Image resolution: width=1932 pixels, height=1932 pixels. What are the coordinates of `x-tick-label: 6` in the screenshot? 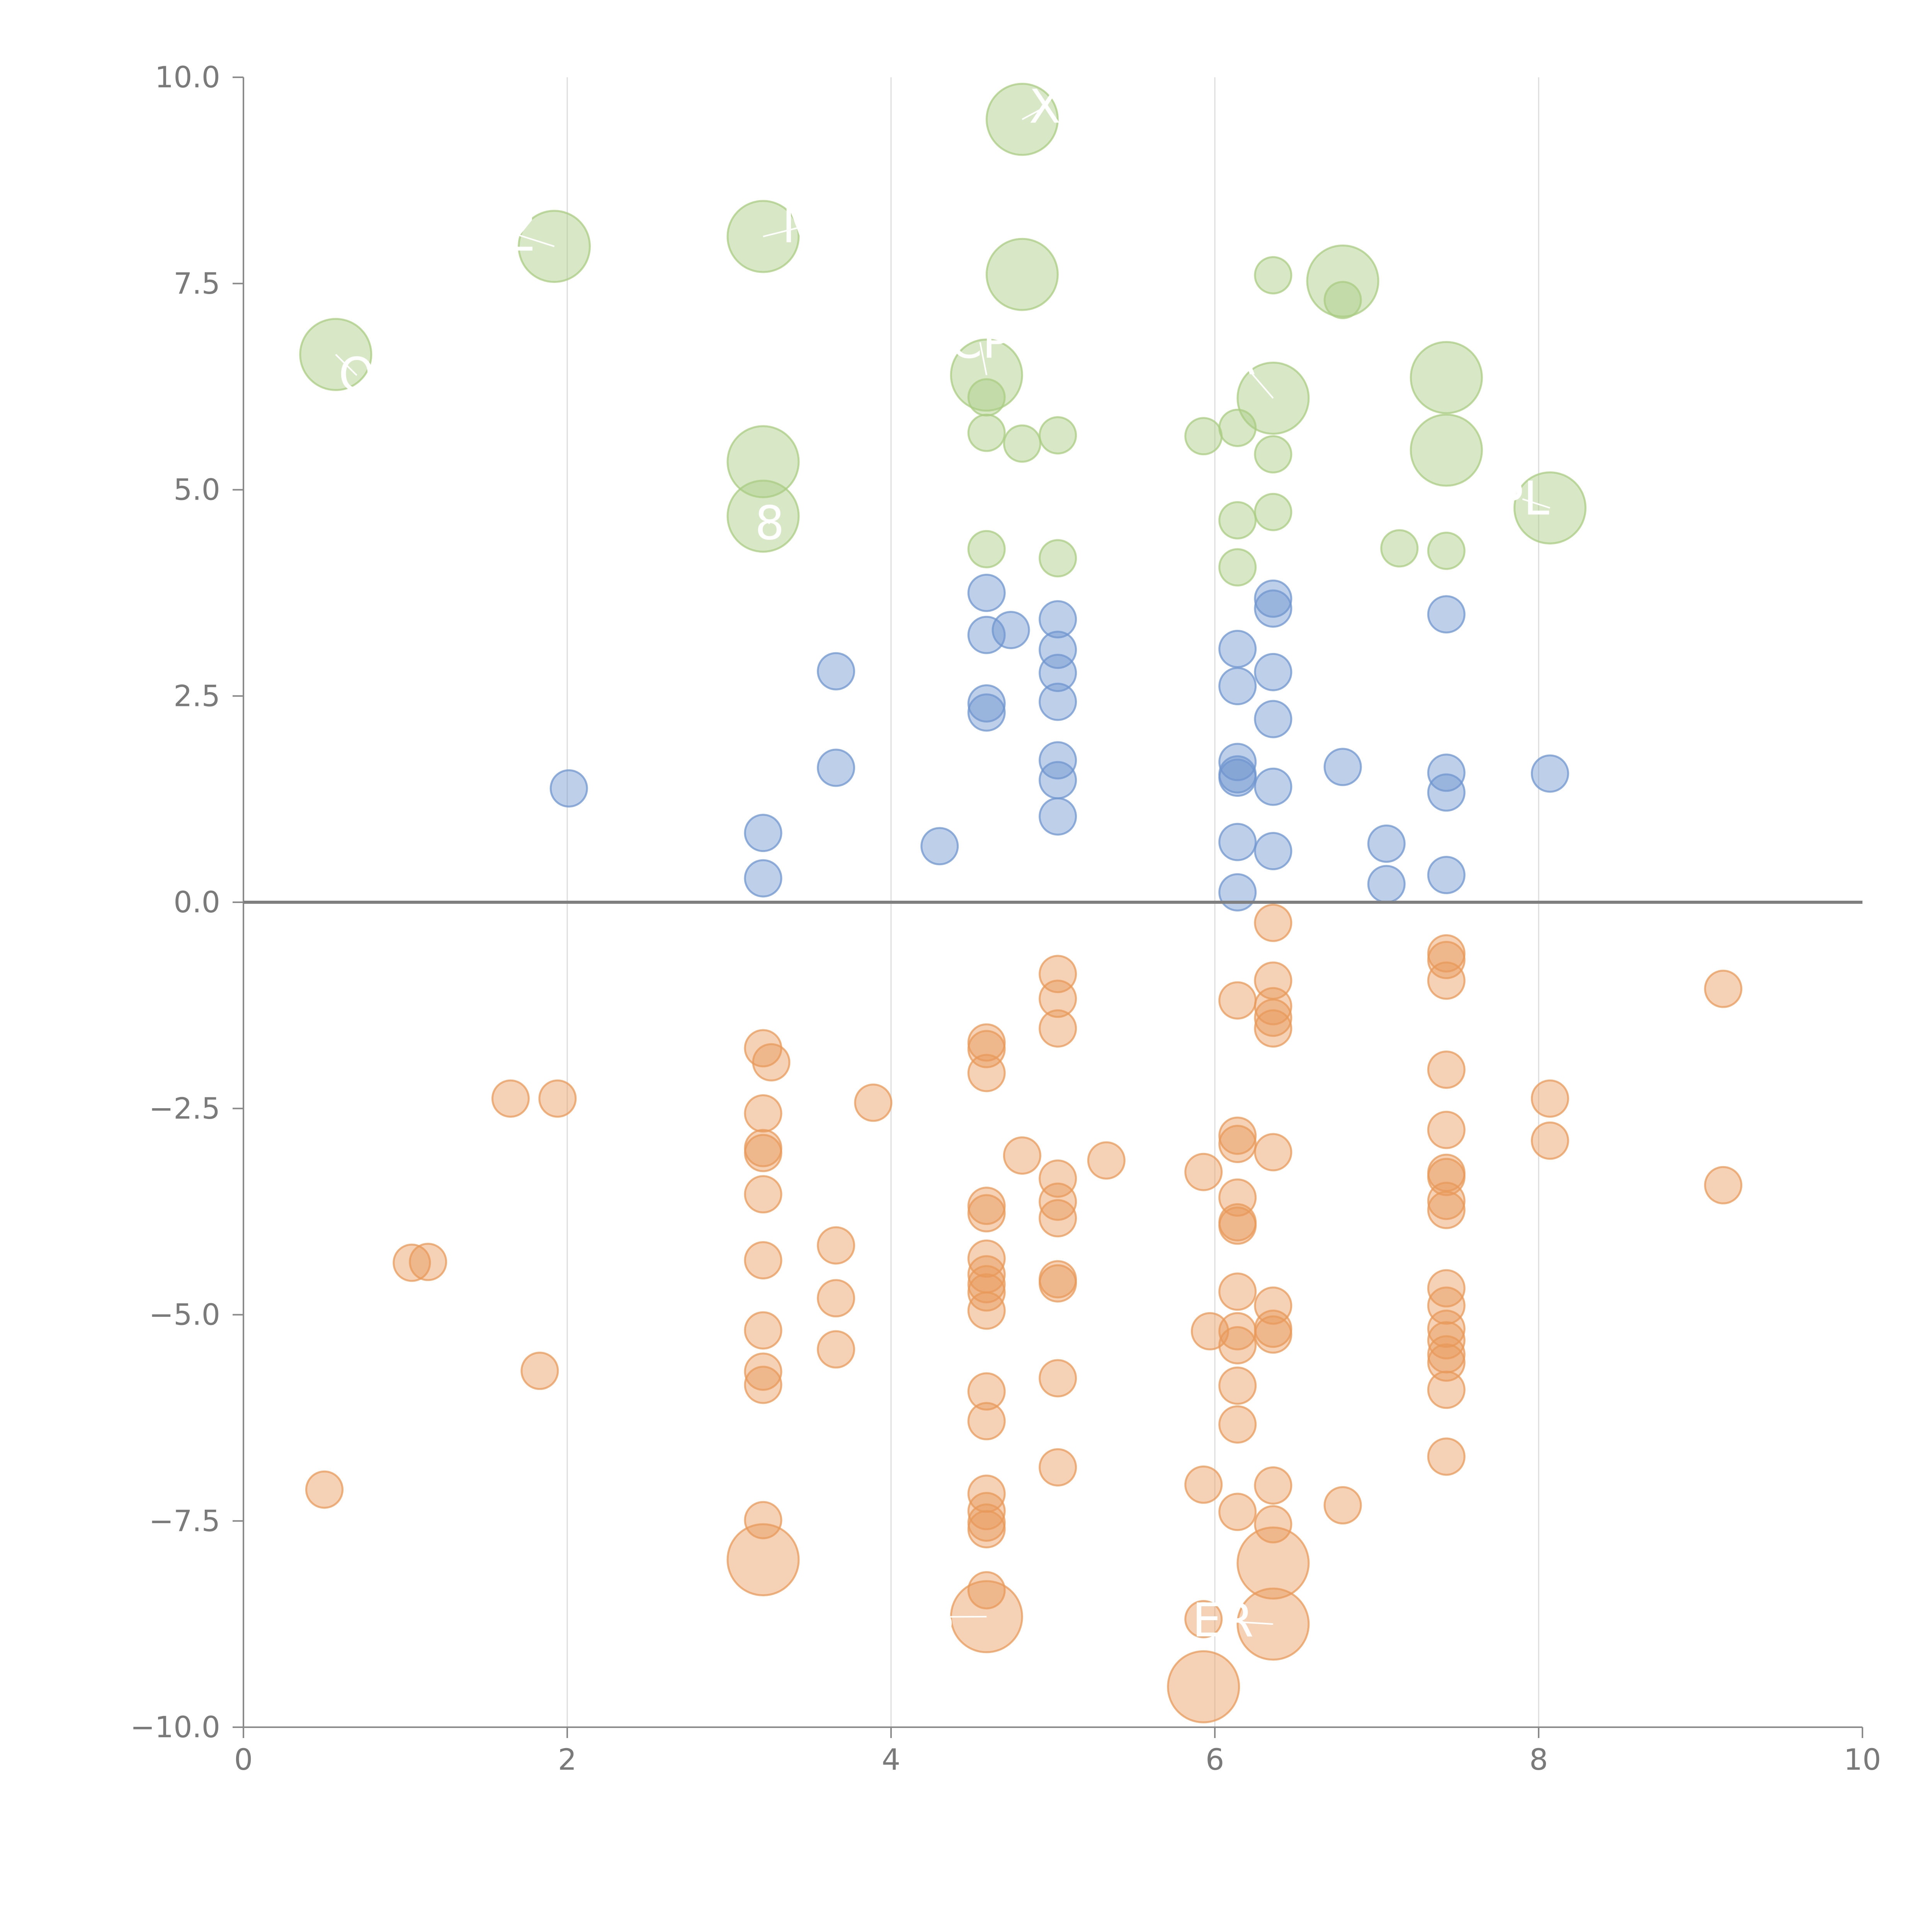 It's located at (1215, 1759).